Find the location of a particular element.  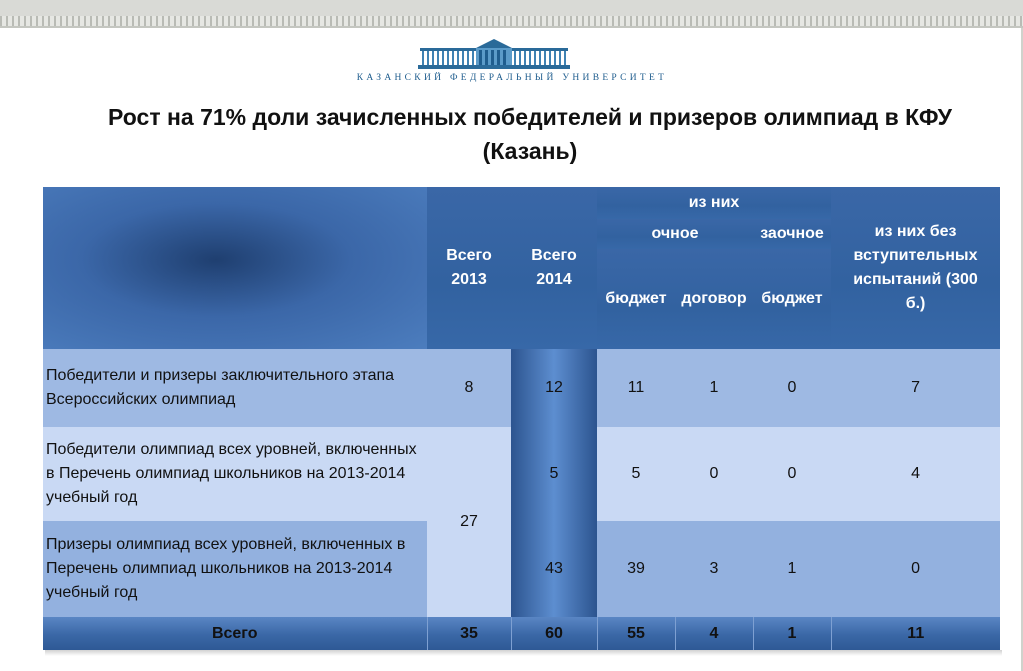

header-total-2013: Всего 2013 is located at coordinates (469, 268).